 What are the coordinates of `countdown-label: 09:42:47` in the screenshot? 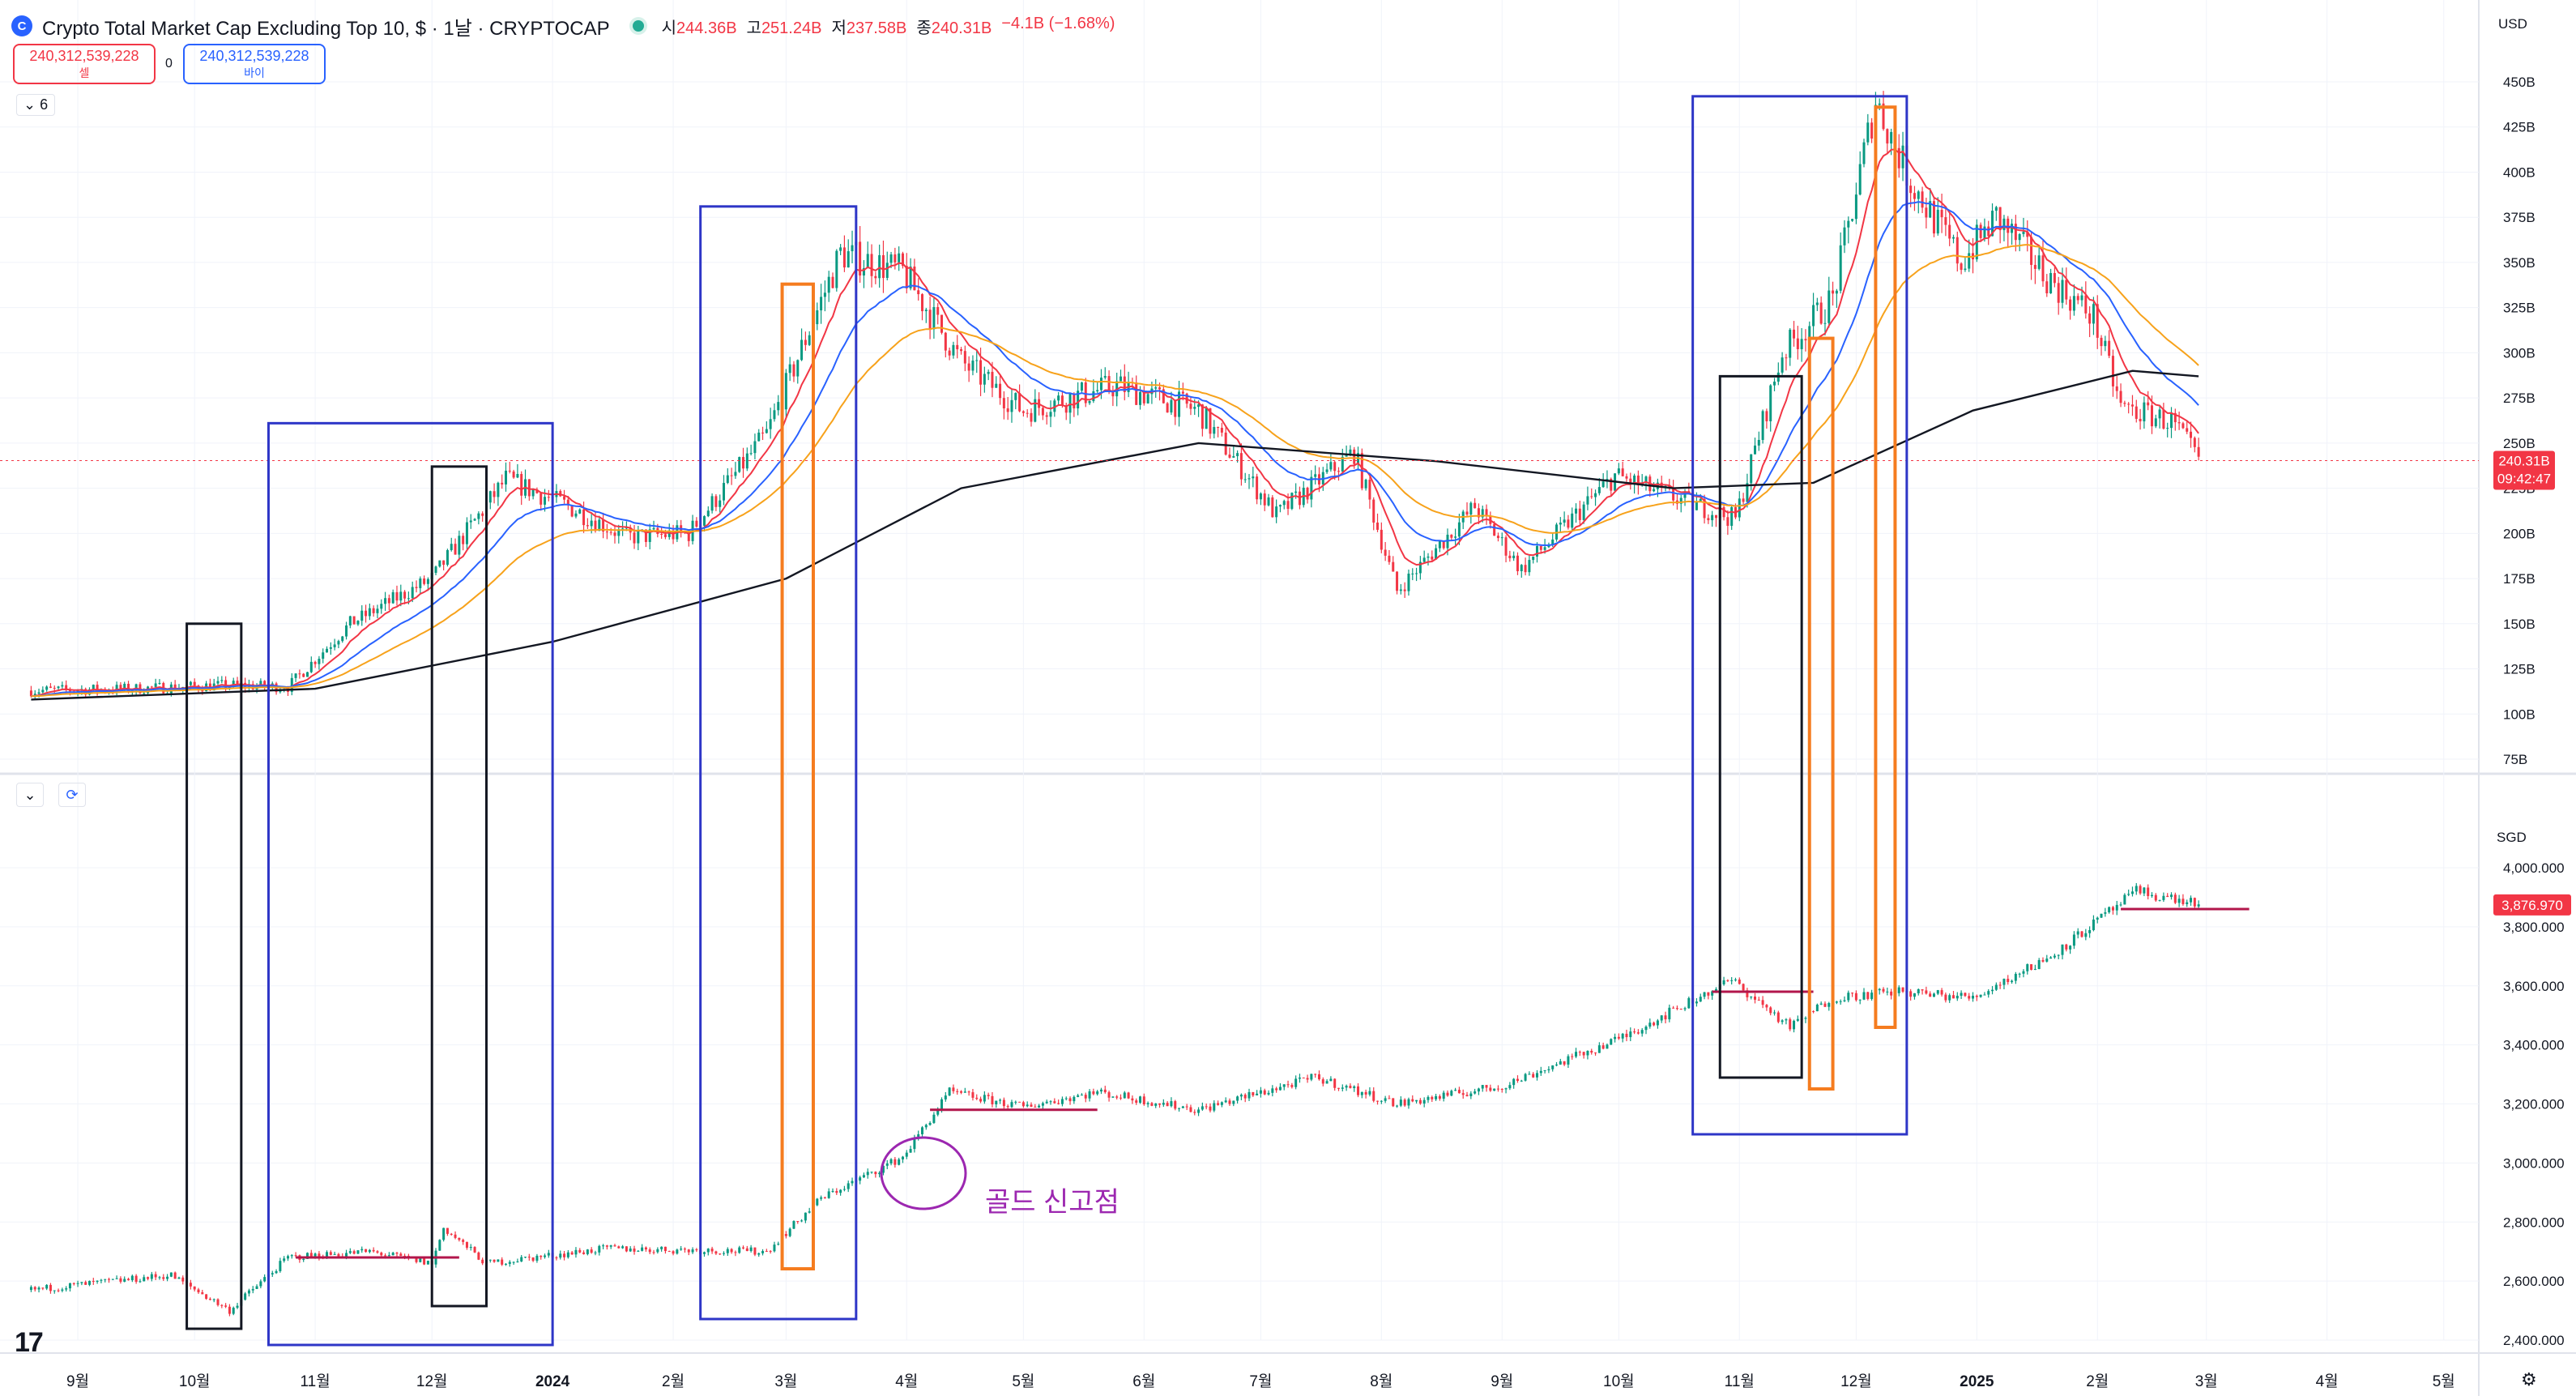 It's located at (2524, 478).